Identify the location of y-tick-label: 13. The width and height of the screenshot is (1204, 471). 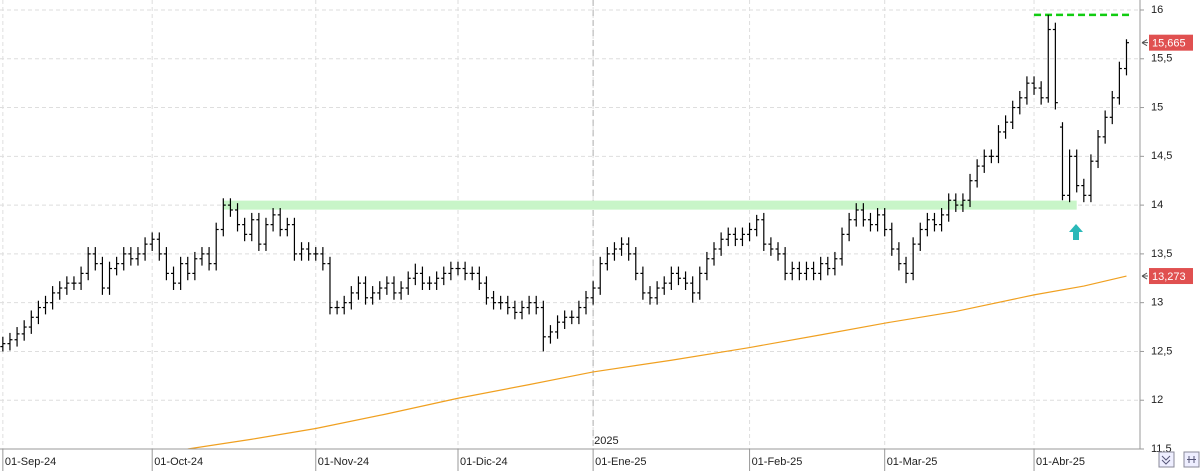
(1157, 303).